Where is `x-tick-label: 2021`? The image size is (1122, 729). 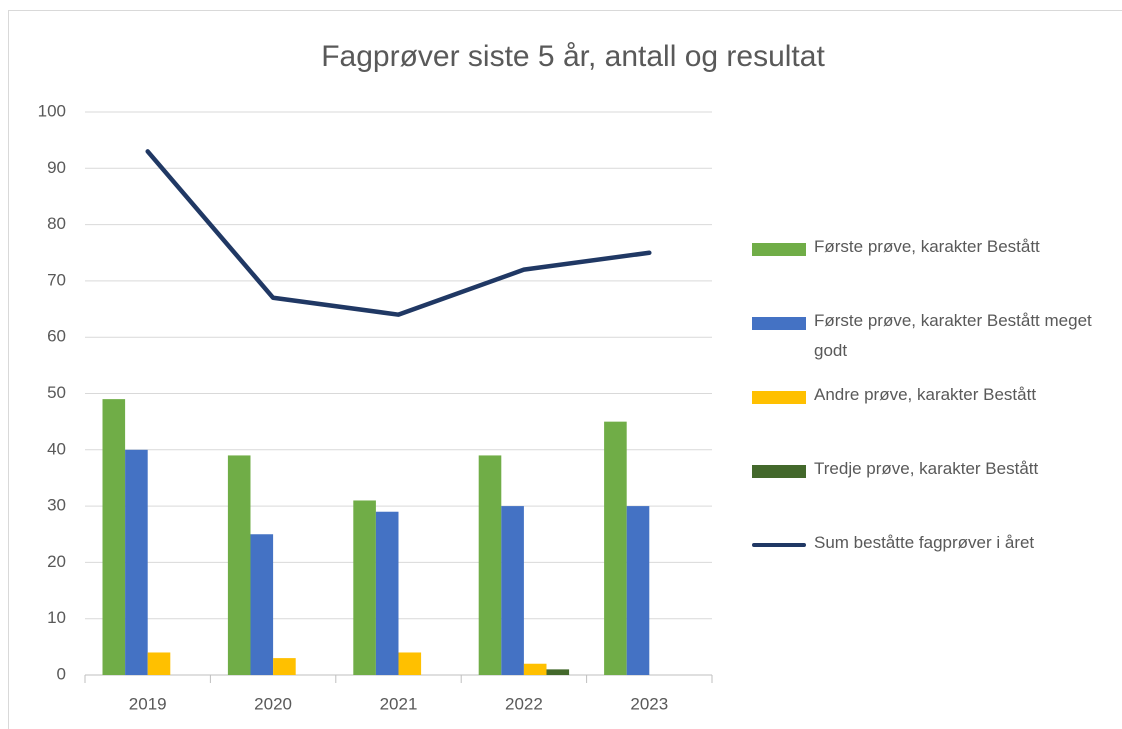 x-tick-label: 2021 is located at coordinates (399, 703).